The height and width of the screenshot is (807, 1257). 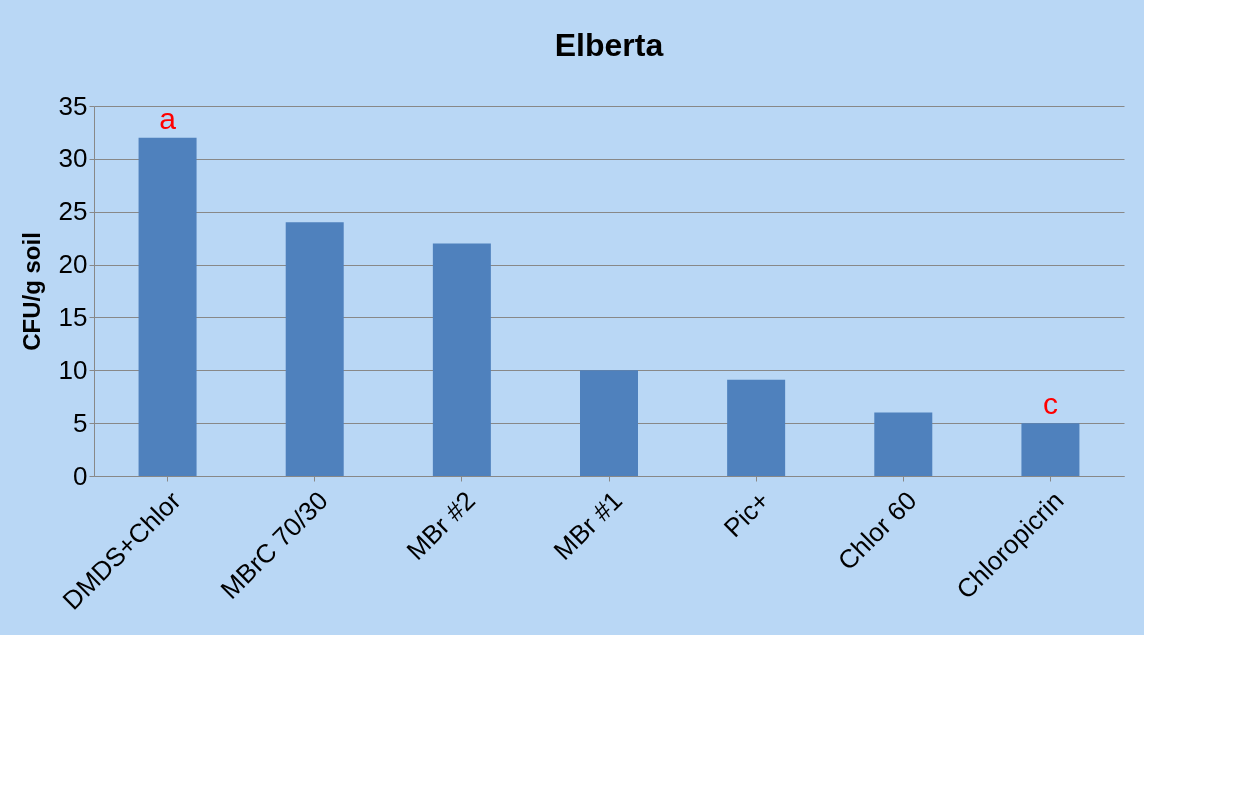 What do you see at coordinates (80, 475) in the screenshot?
I see `y-tick-label: 0` at bounding box center [80, 475].